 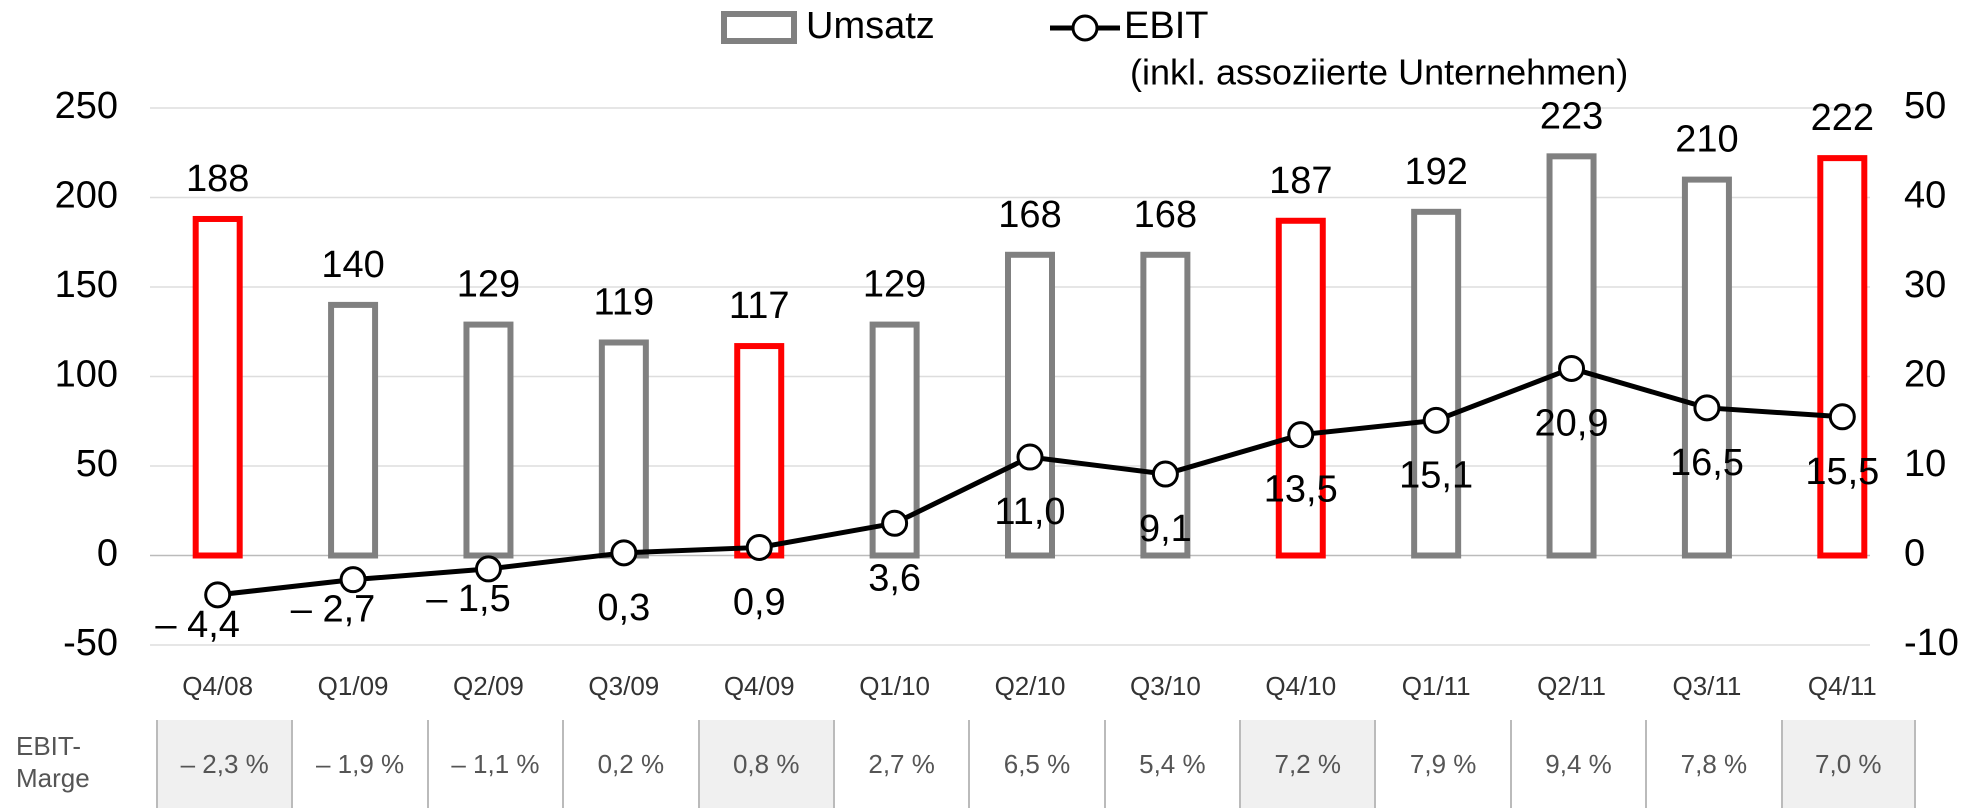 I want to click on table-cell: 0,8 %, so click(x=765, y=764).